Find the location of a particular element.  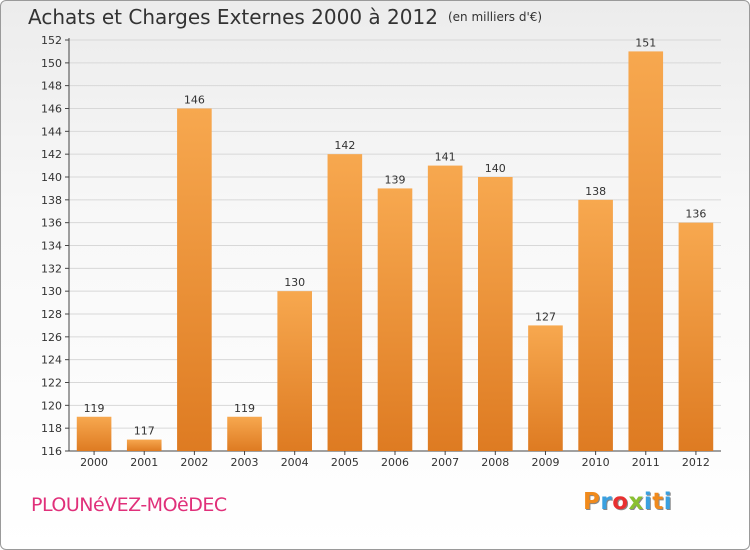

data-label: 142 is located at coordinates (344, 145).